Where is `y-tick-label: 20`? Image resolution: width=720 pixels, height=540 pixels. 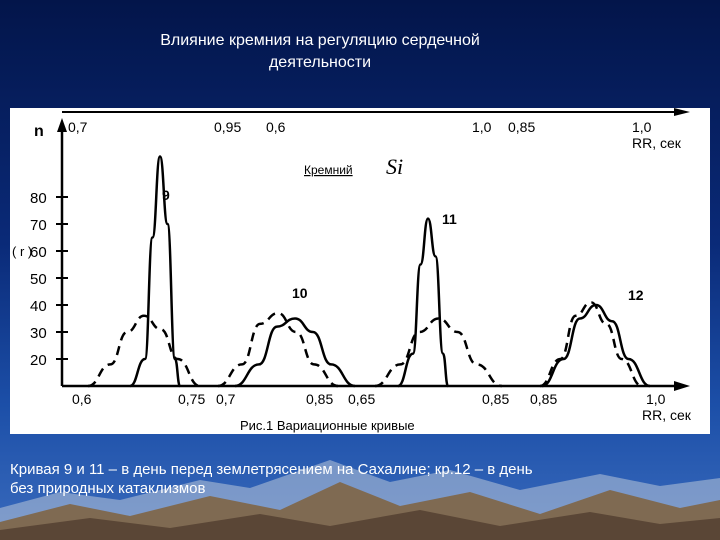 y-tick-label: 20 is located at coordinates (38, 360).